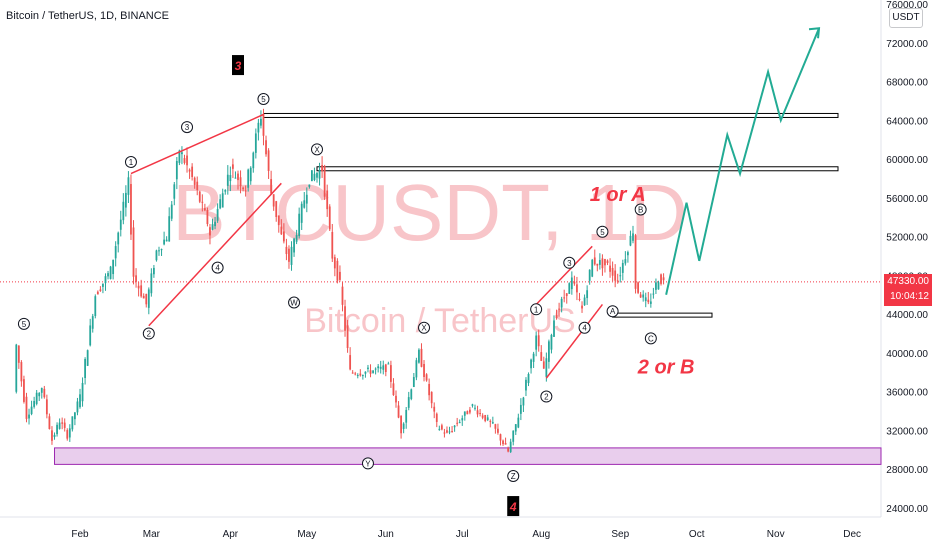 The height and width of the screenshot is (550, 932). I want to click on wave-label: B, so click(640, 209).